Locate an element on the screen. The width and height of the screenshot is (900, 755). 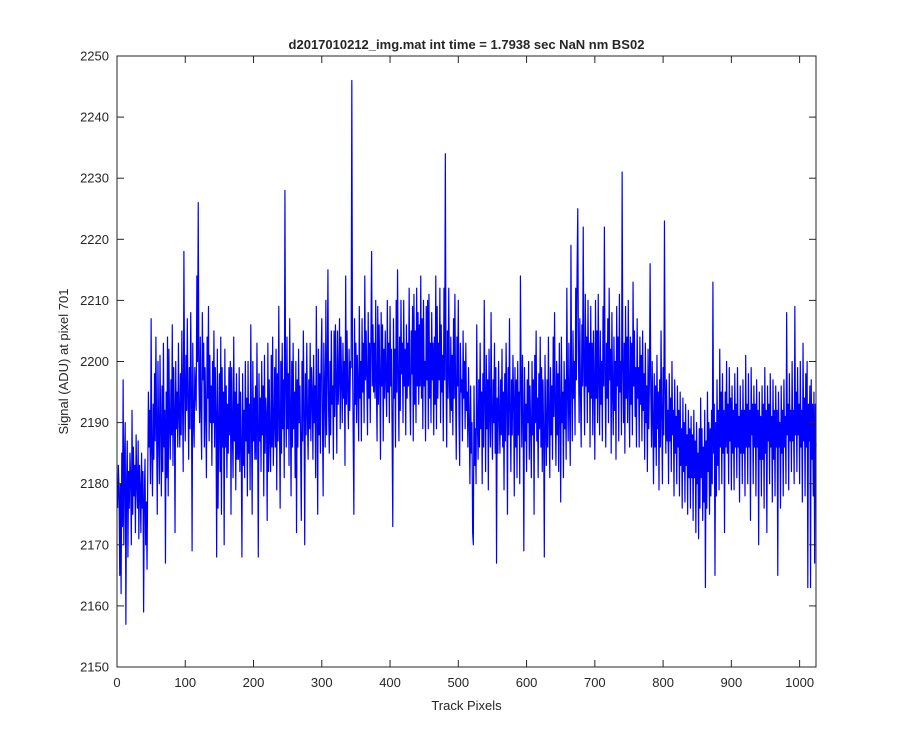
y-tick-label: 2190 is located at coordinates (94, 422).